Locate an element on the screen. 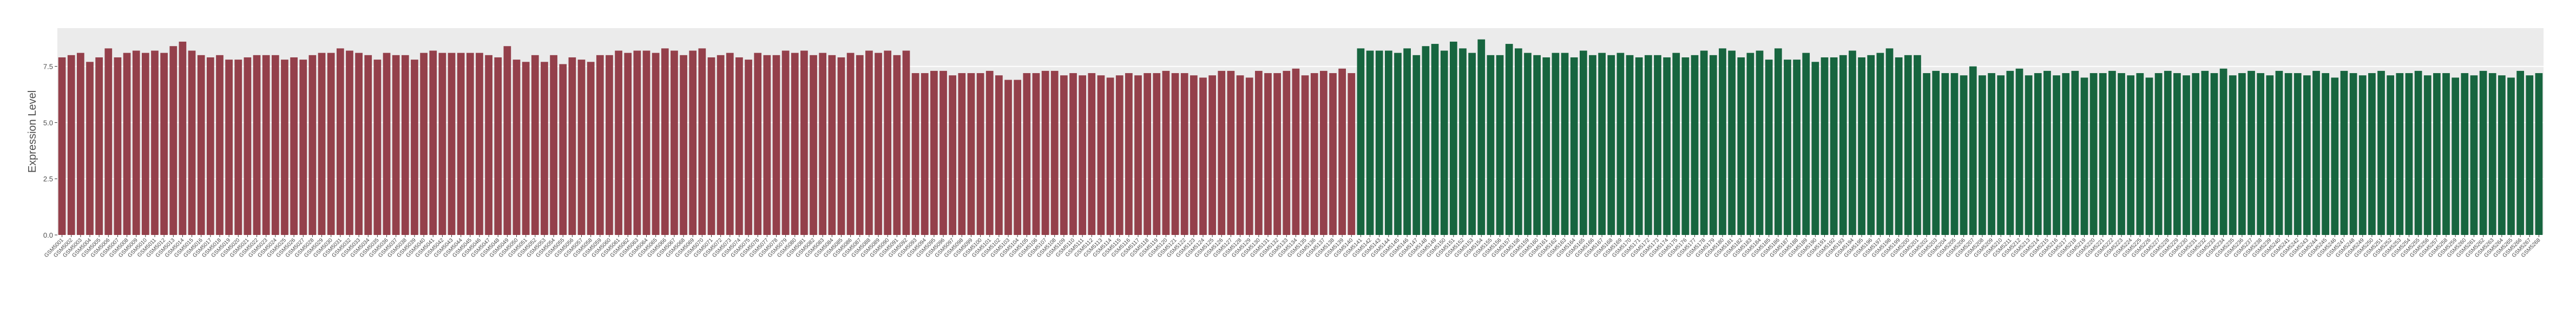  y-axis-label: Expression Level is located at coordinates (32, 131).